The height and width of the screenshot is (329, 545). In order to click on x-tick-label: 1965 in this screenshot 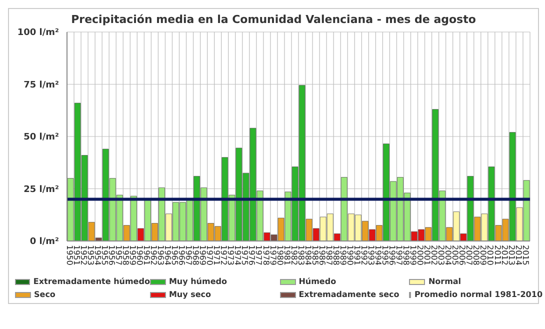, I will do `click(175, 255)`.